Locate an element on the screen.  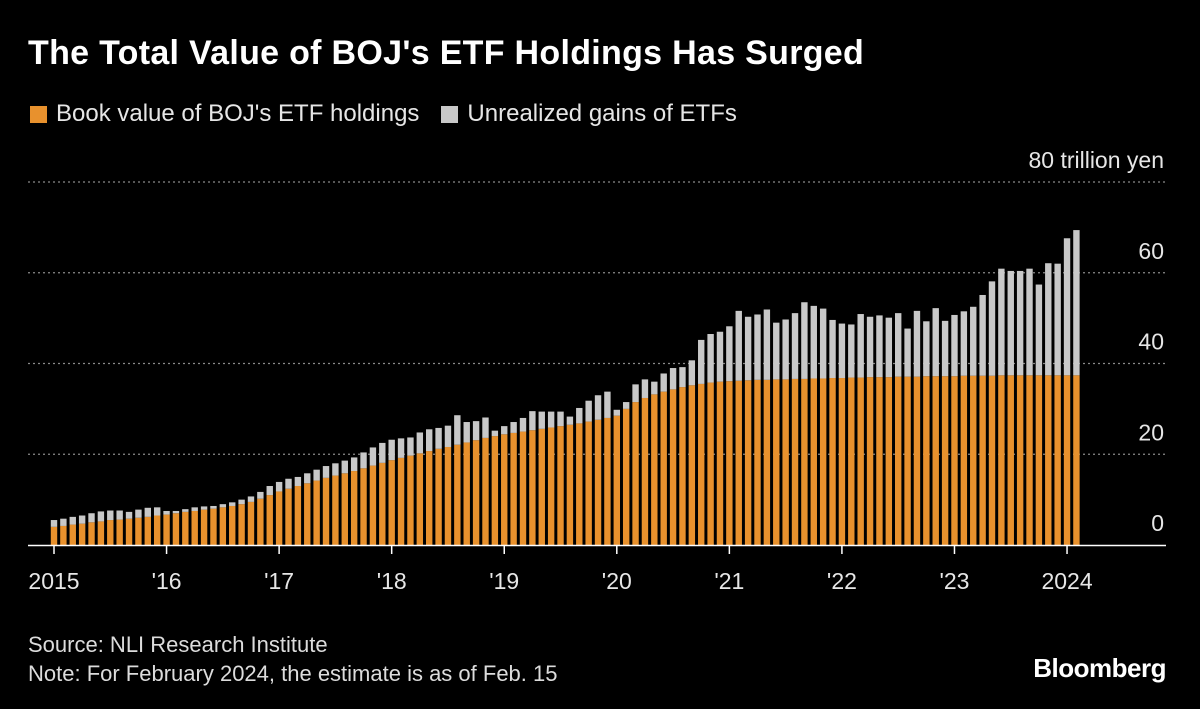
x-tick-label-60: '20 is located at coordinates (617, 581).